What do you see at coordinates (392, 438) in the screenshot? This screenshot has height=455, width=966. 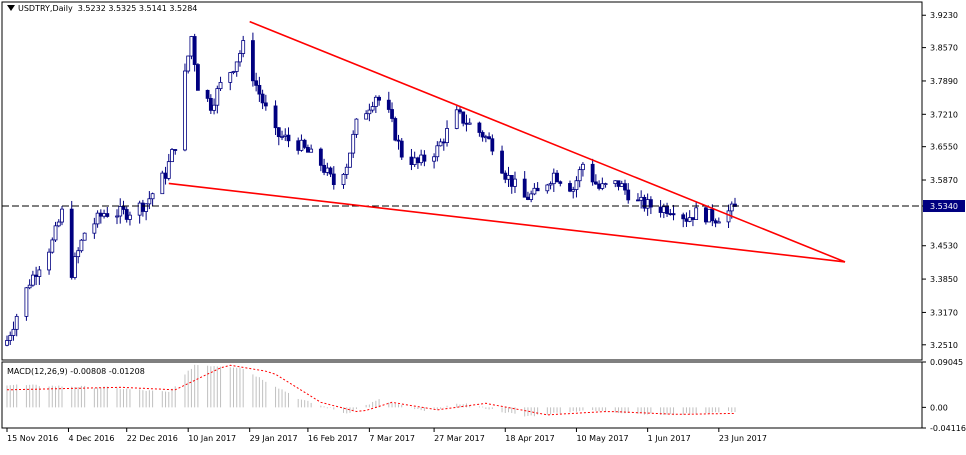 I see `x-tick-label: 7 Mar 2017` at bounding box center [392, 438].